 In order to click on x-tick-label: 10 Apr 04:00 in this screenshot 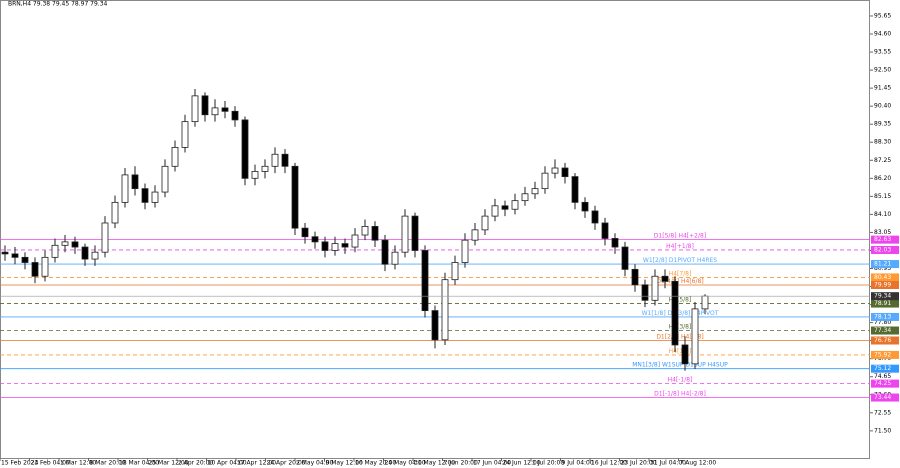, I will do `click(227, 463)`.